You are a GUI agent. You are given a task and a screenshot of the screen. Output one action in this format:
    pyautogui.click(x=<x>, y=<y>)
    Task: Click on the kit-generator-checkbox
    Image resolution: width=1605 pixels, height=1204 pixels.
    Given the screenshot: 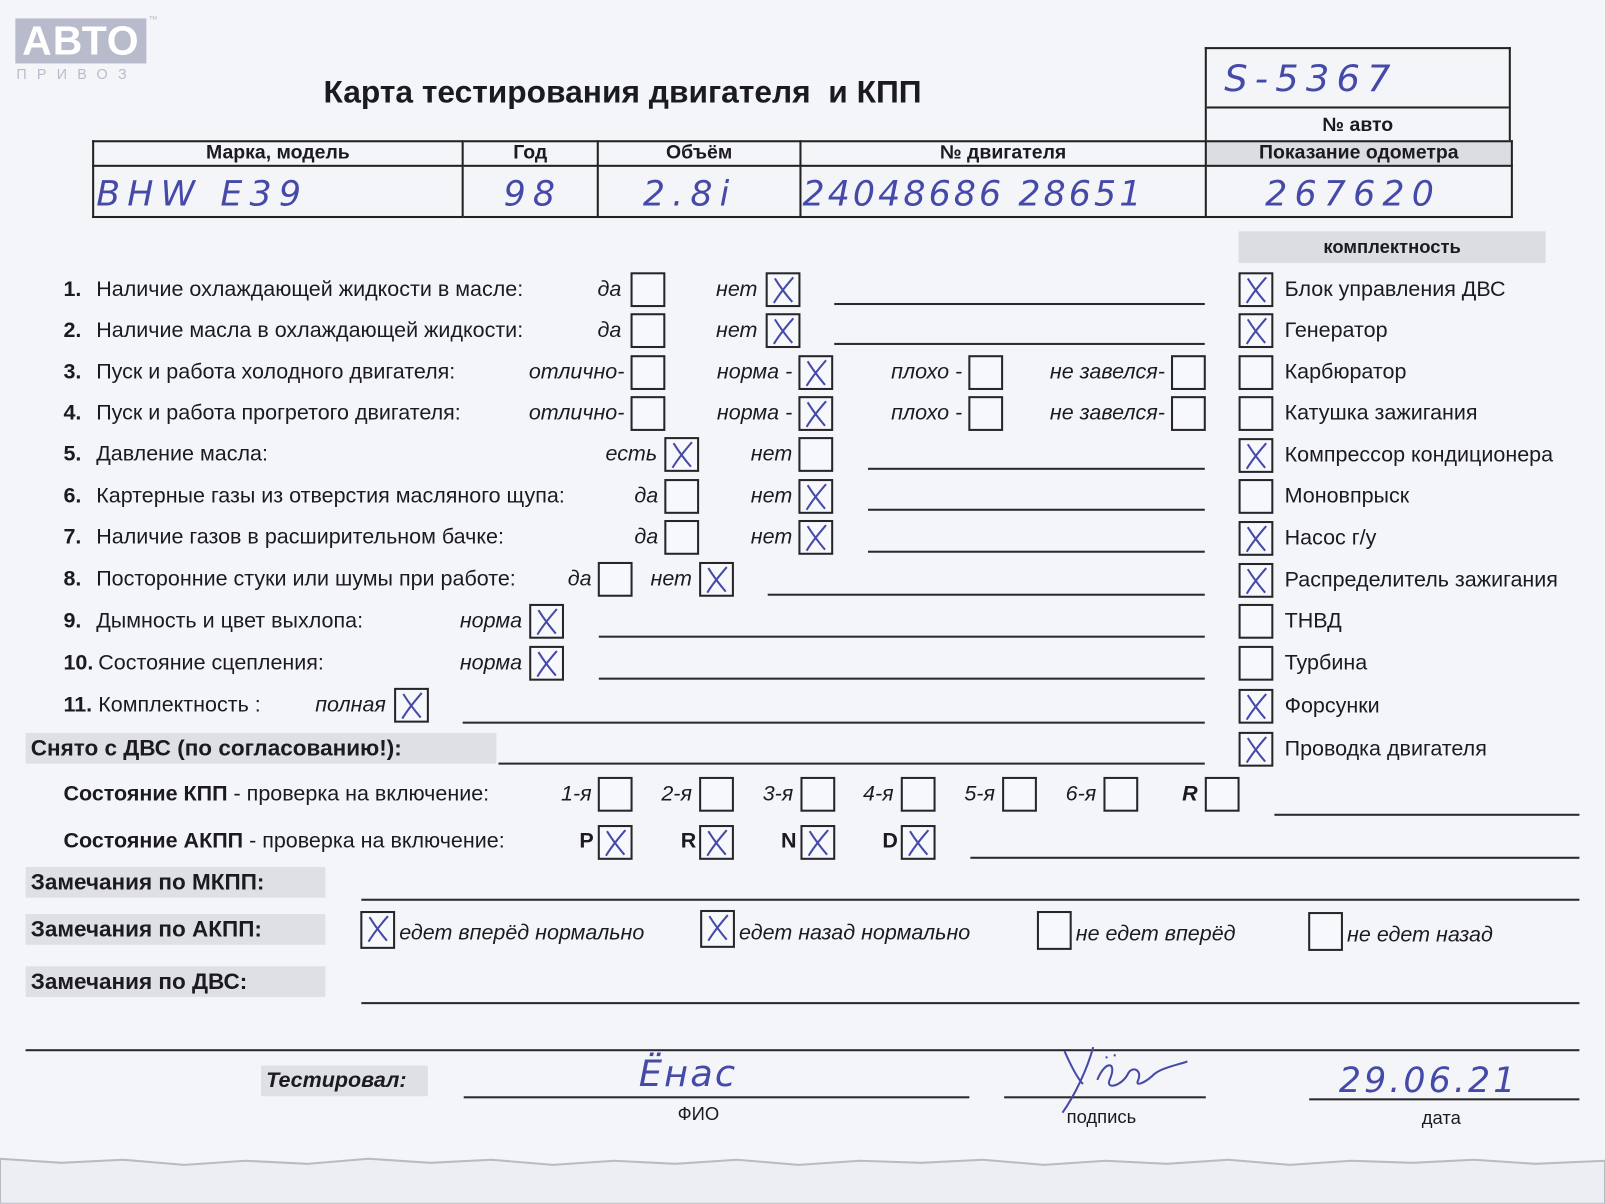 What is the action you would take?
    pyautogui.click(x=1256, y=331)
    